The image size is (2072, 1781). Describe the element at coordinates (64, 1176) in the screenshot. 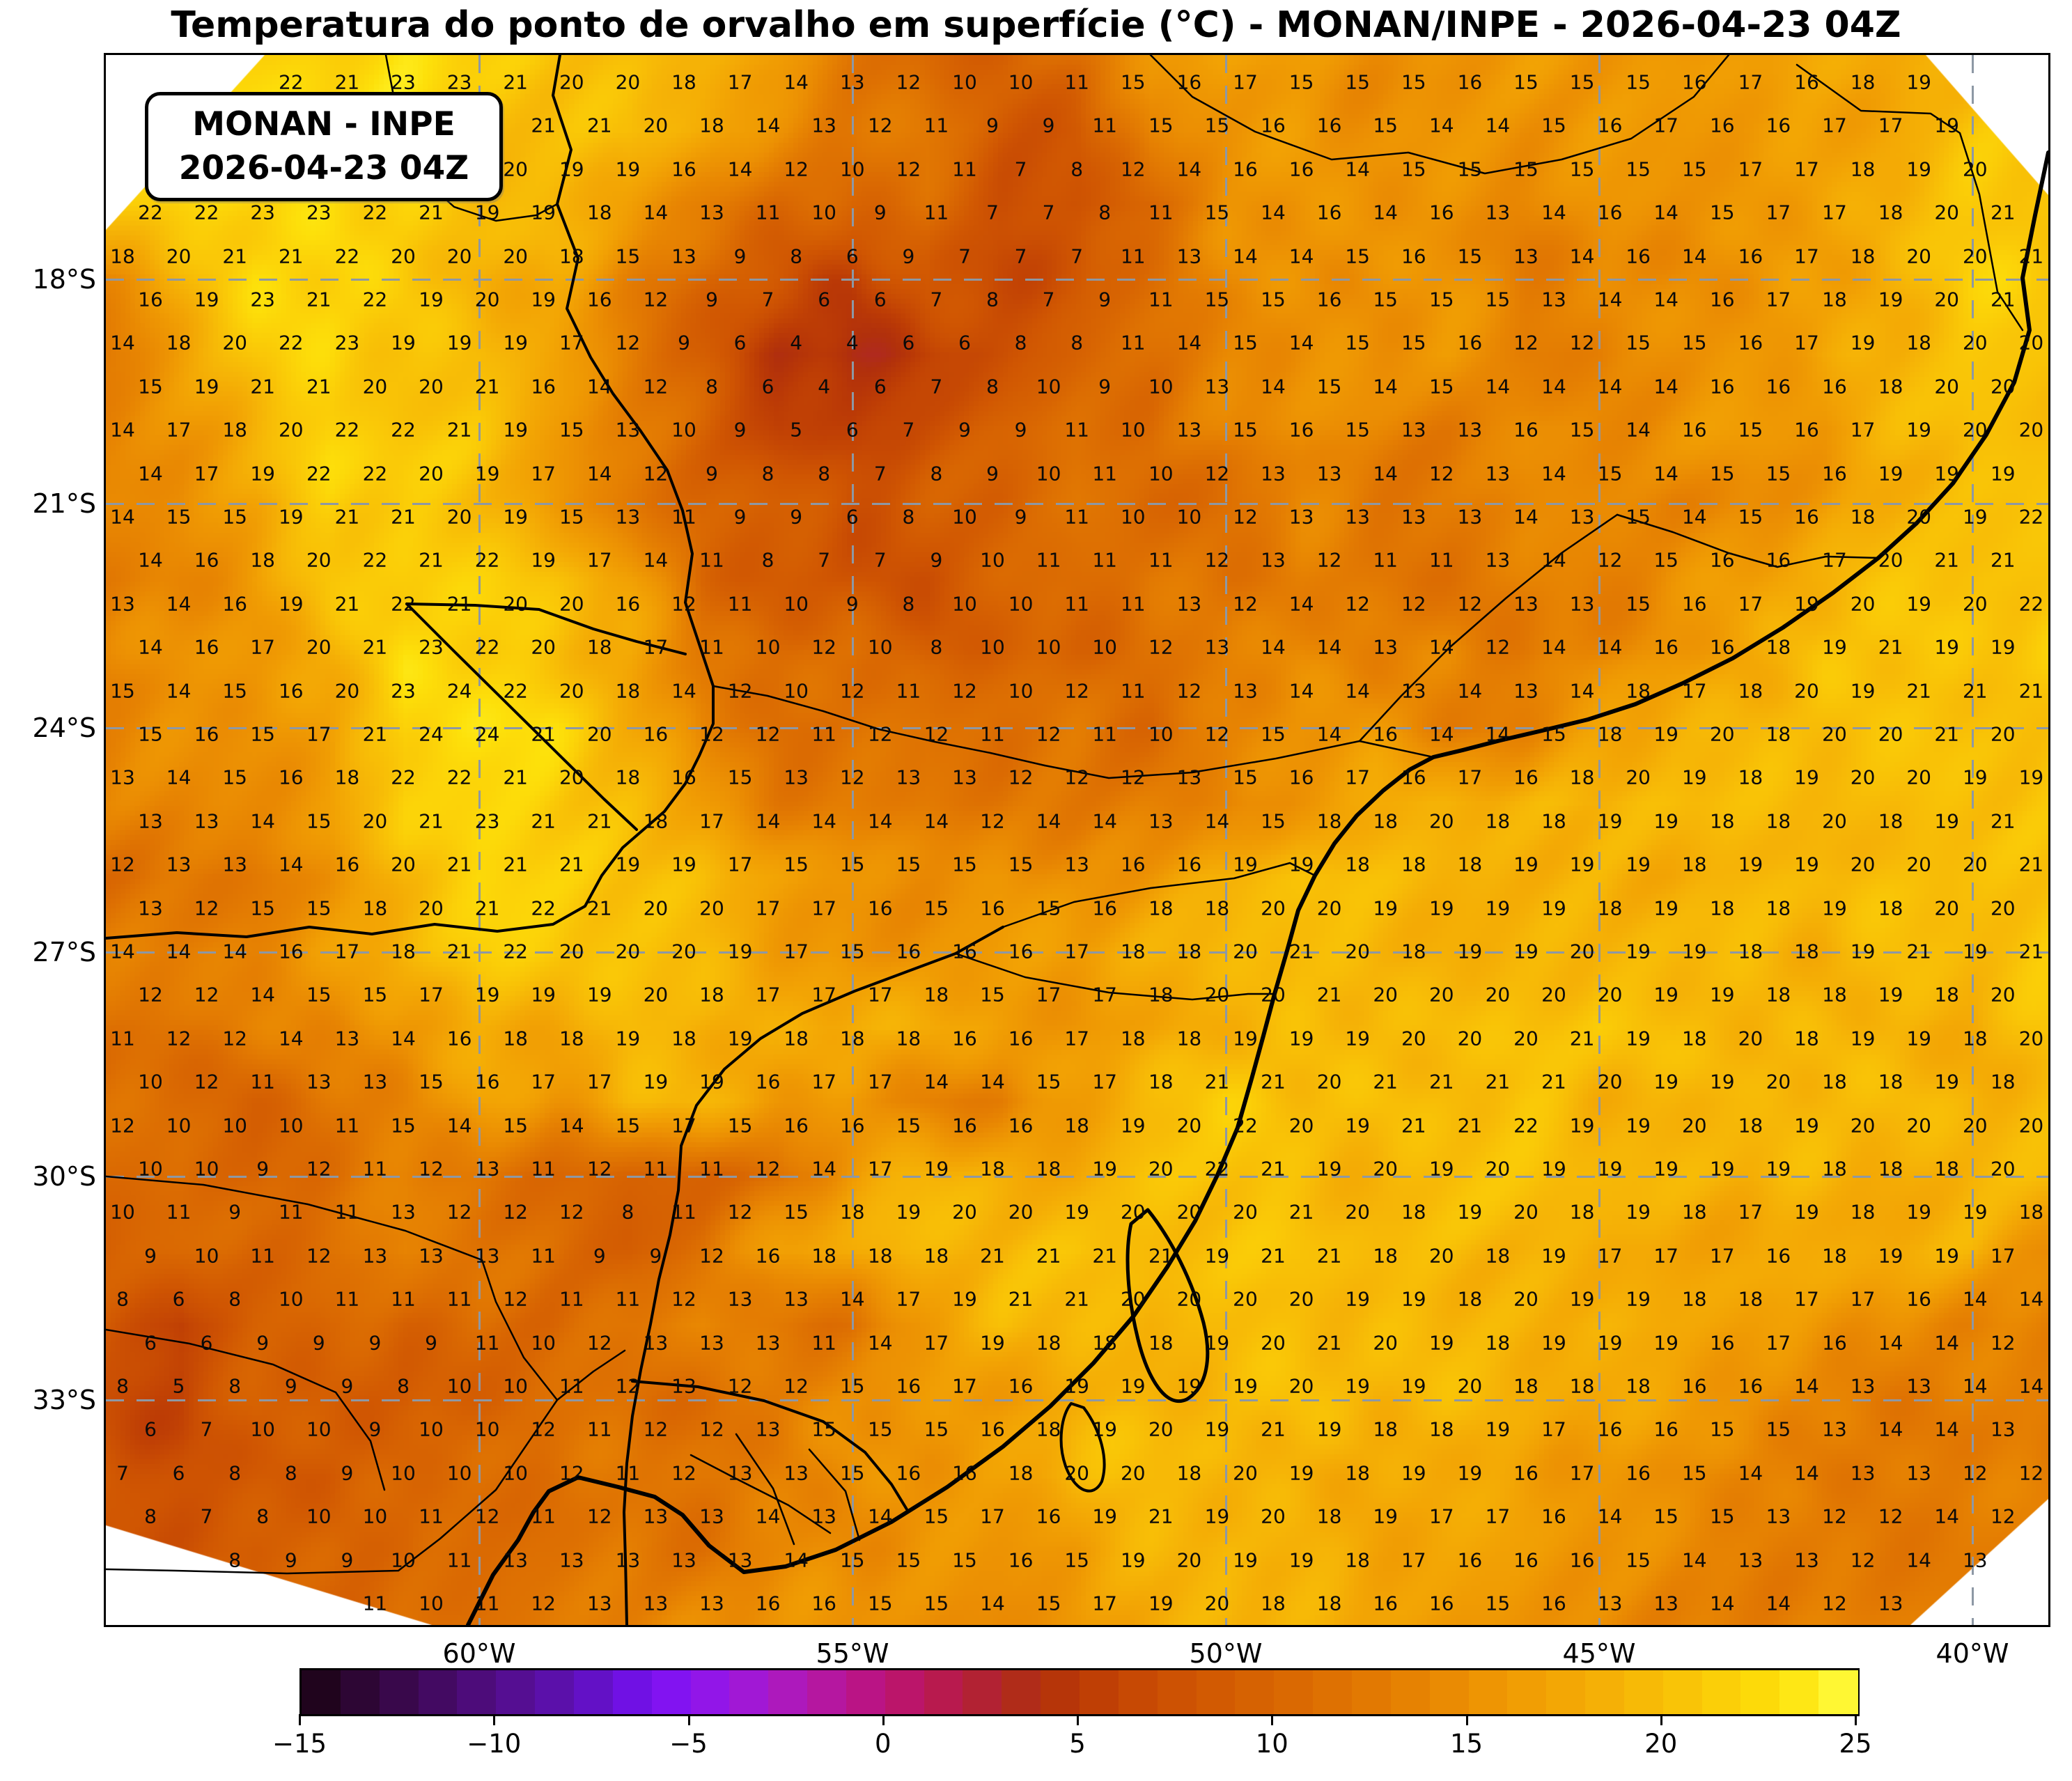

I see `lat-tick-label: 30°S` at that location.